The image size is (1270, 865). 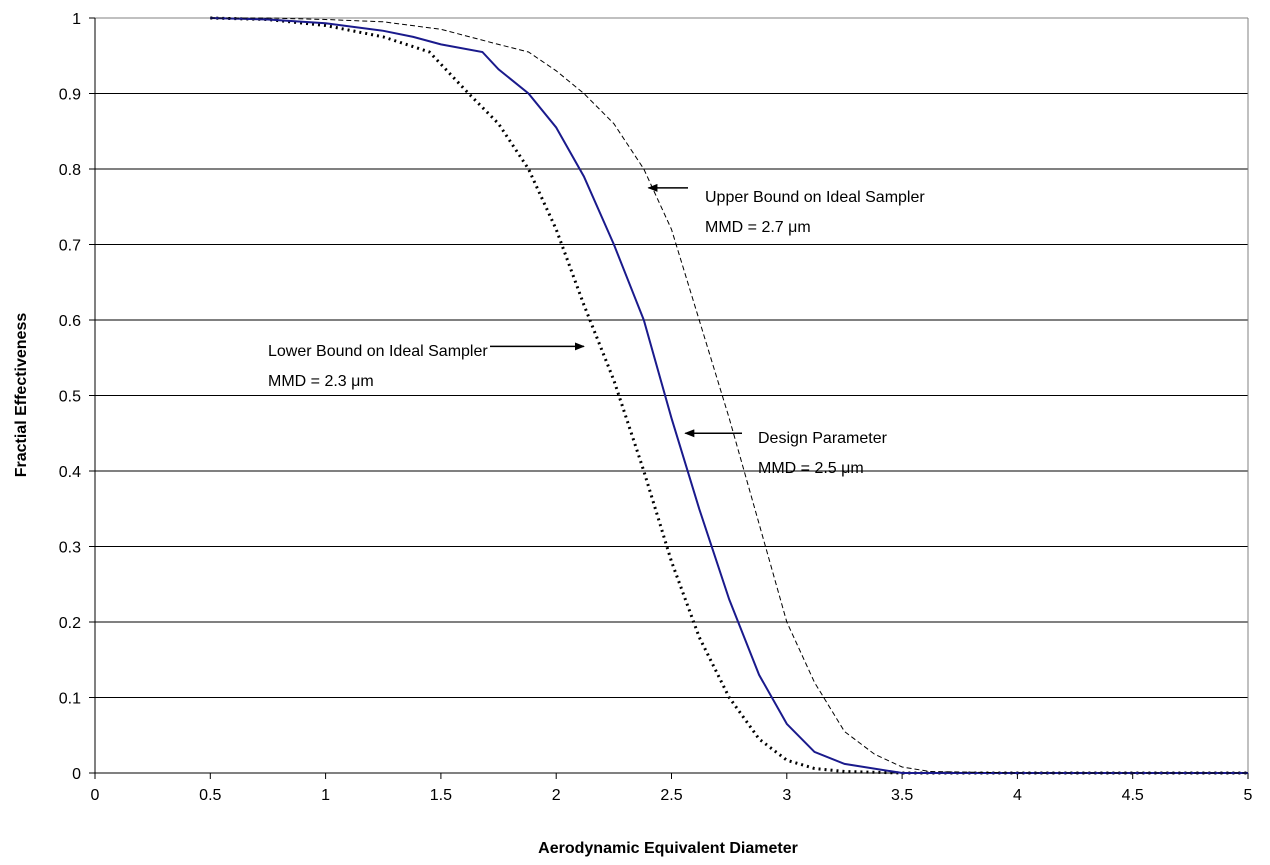 What do you see at coordinates (76, 774) in the screenshot?
I see `y-tick-label: 0` at bounding box center [76, 774].